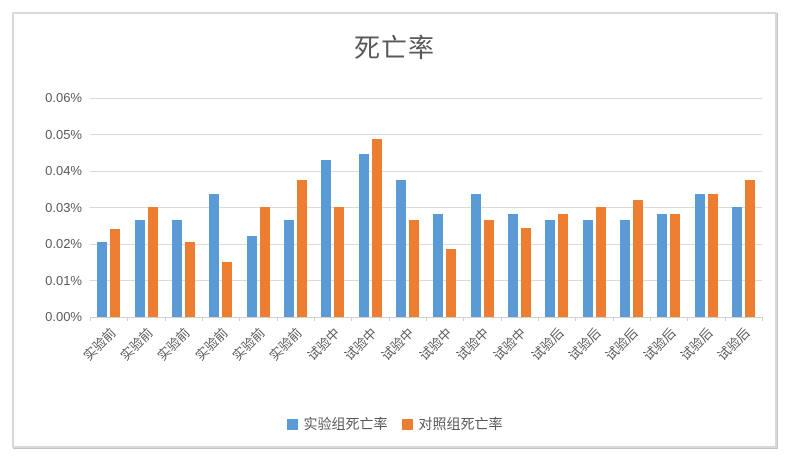 The height and width of the screenshot is (464, 793). I want to click on legend: 实验组死亡率 对照组死亡率, so click(394, 424).